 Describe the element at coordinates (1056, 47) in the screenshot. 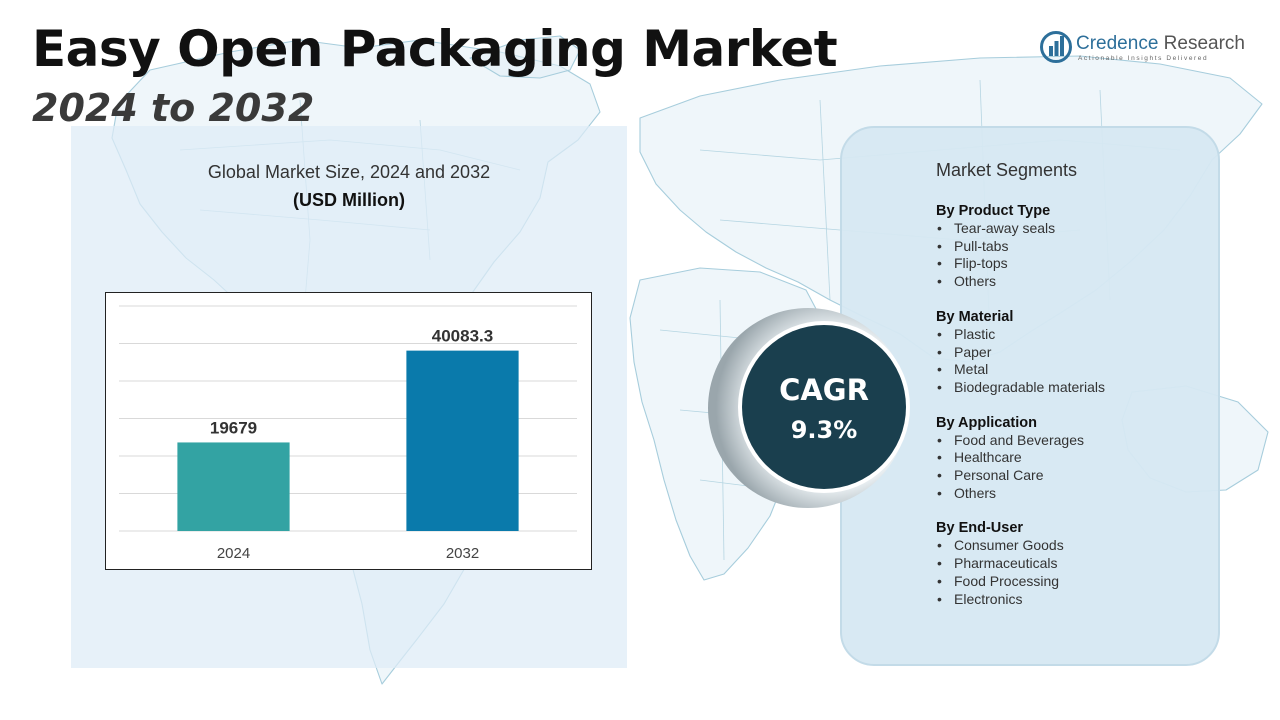

I see `bar-chart-globe-icon` at that location.